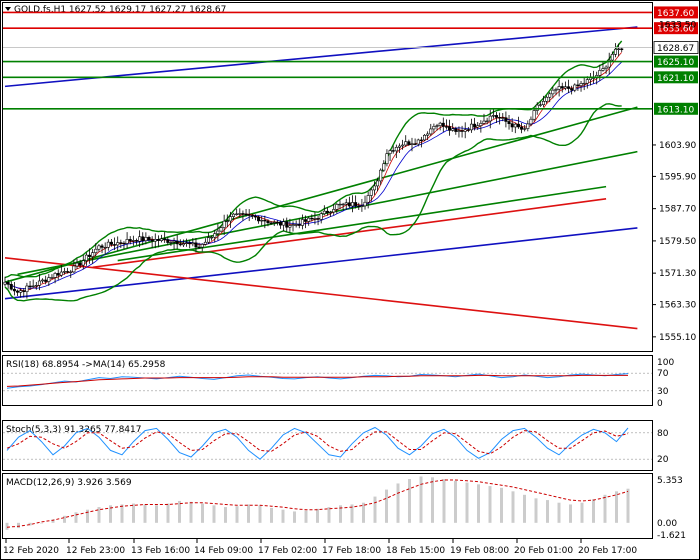  Describe the element at coordinates (675, 30) in the screenshot. I see `price-level-label: 1633.60` at that location.